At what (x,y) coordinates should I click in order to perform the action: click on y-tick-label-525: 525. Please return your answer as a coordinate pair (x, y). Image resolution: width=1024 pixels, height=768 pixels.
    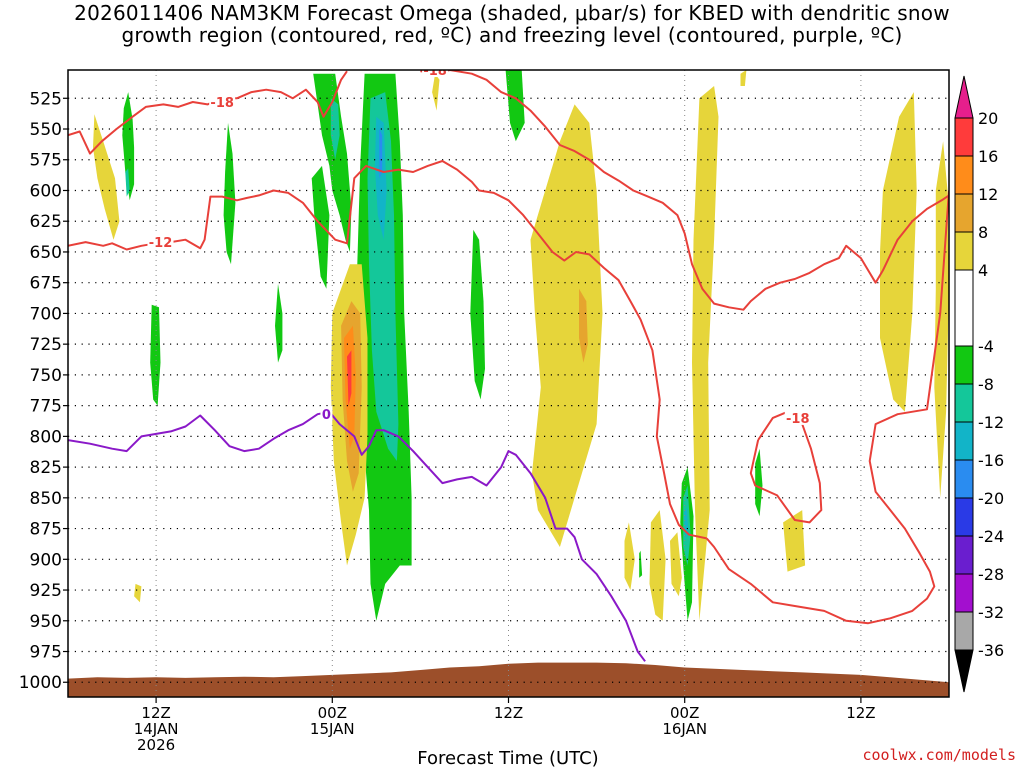
    Looking at the image, I should click on (46, 99).